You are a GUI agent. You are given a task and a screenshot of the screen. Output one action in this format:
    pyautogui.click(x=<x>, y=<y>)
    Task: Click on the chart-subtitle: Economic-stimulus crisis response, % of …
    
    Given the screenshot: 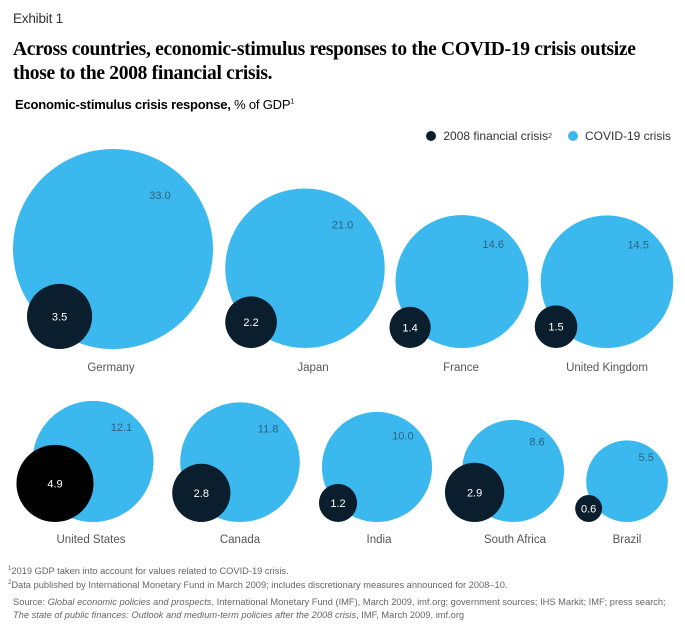 What is the action you would take?
    pyautogui.click(x=154, y=104)
    